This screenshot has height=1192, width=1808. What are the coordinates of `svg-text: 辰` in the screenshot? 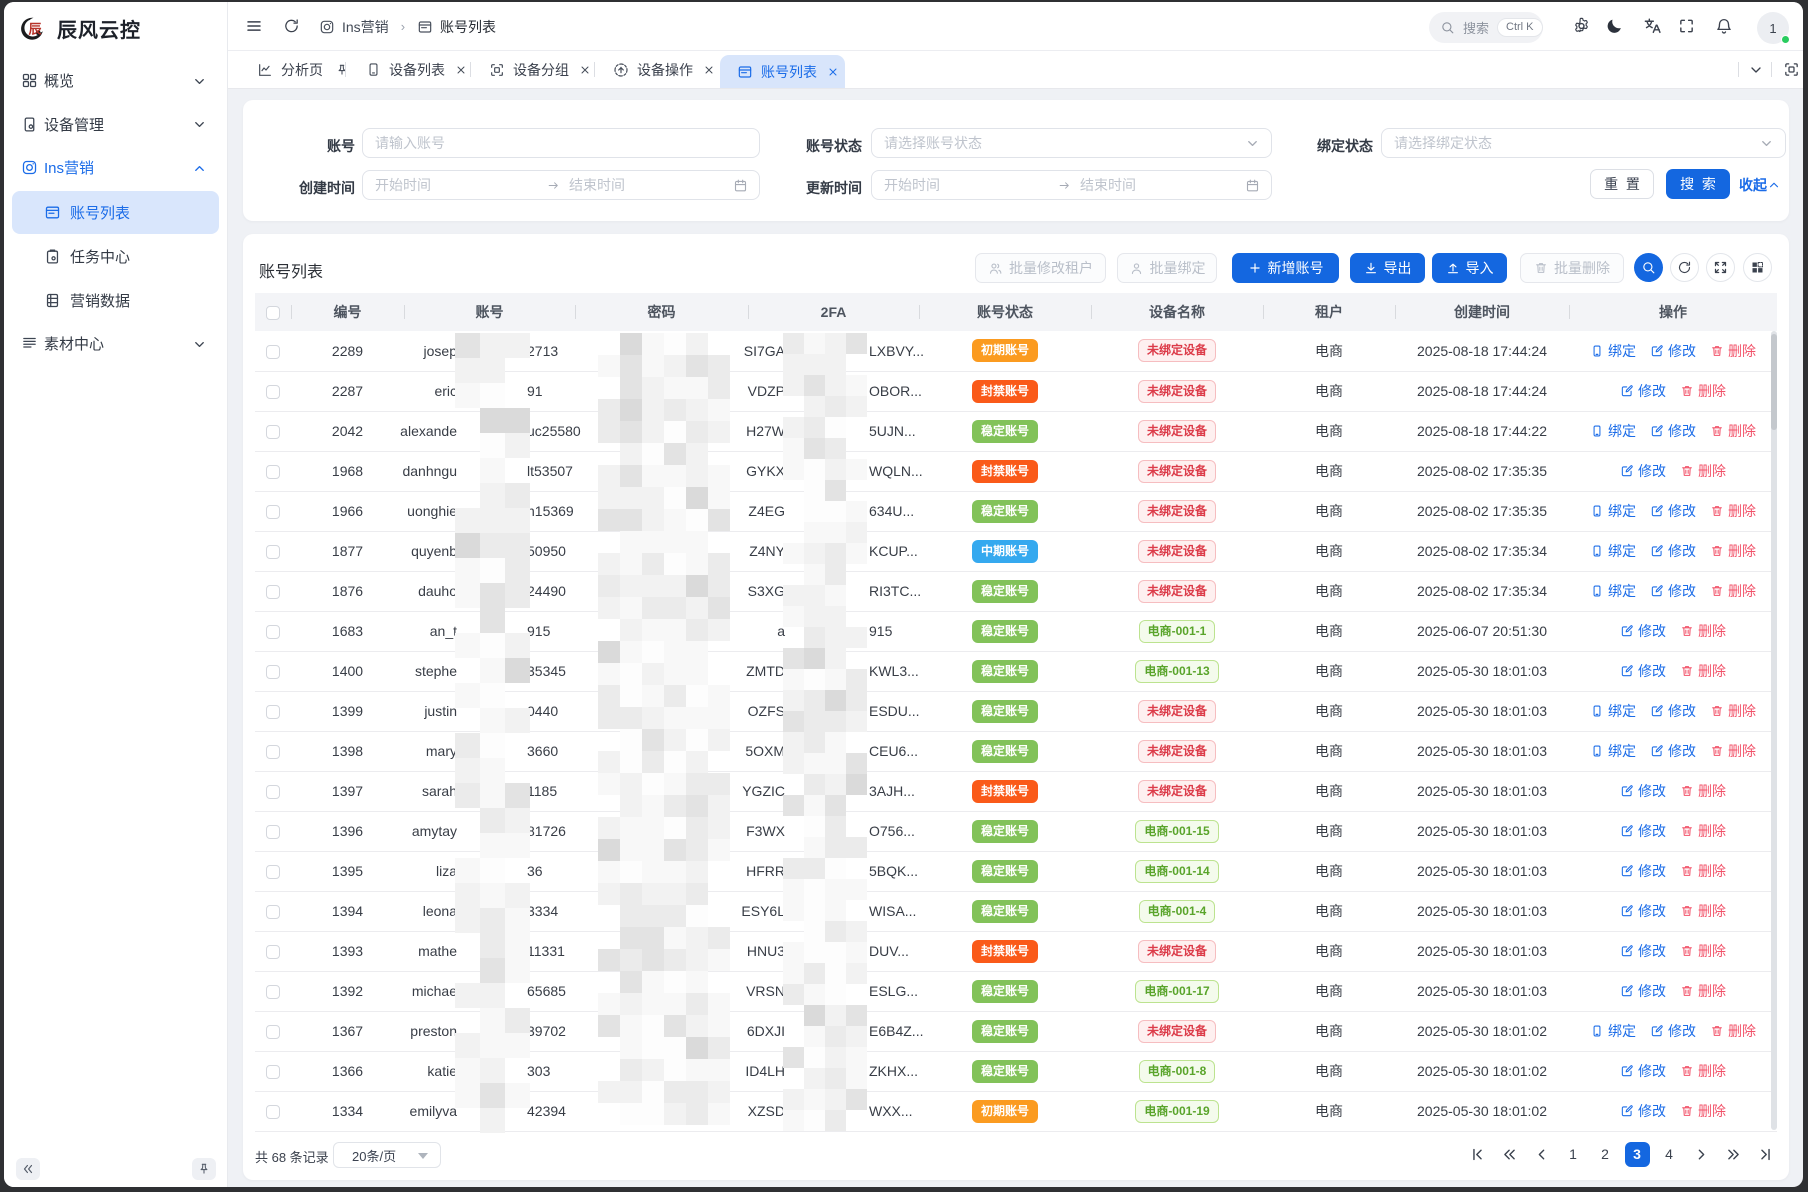 It's located at (36, 29).